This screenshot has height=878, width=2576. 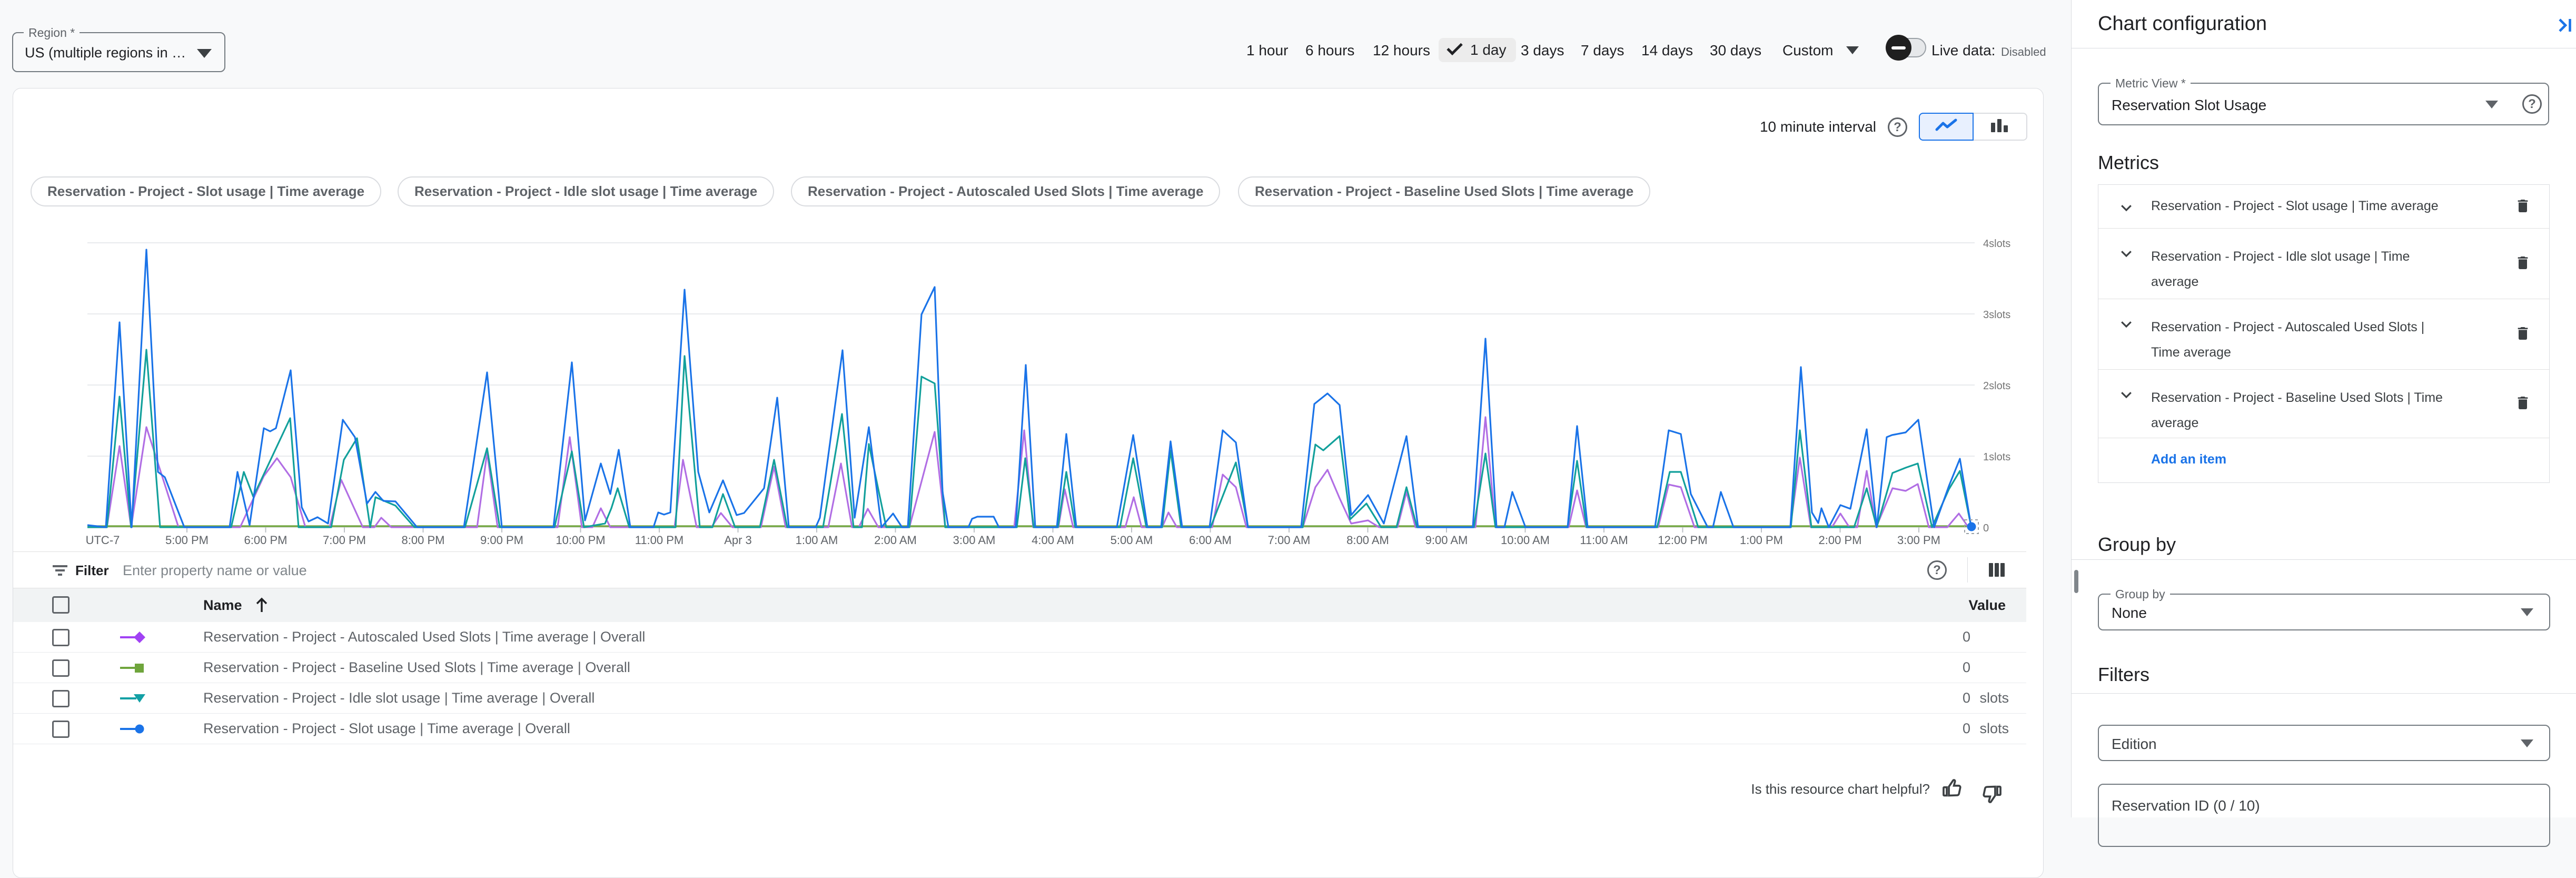 I want to click on svg-text: 10:00 AM, so click(x=1525, y=540).